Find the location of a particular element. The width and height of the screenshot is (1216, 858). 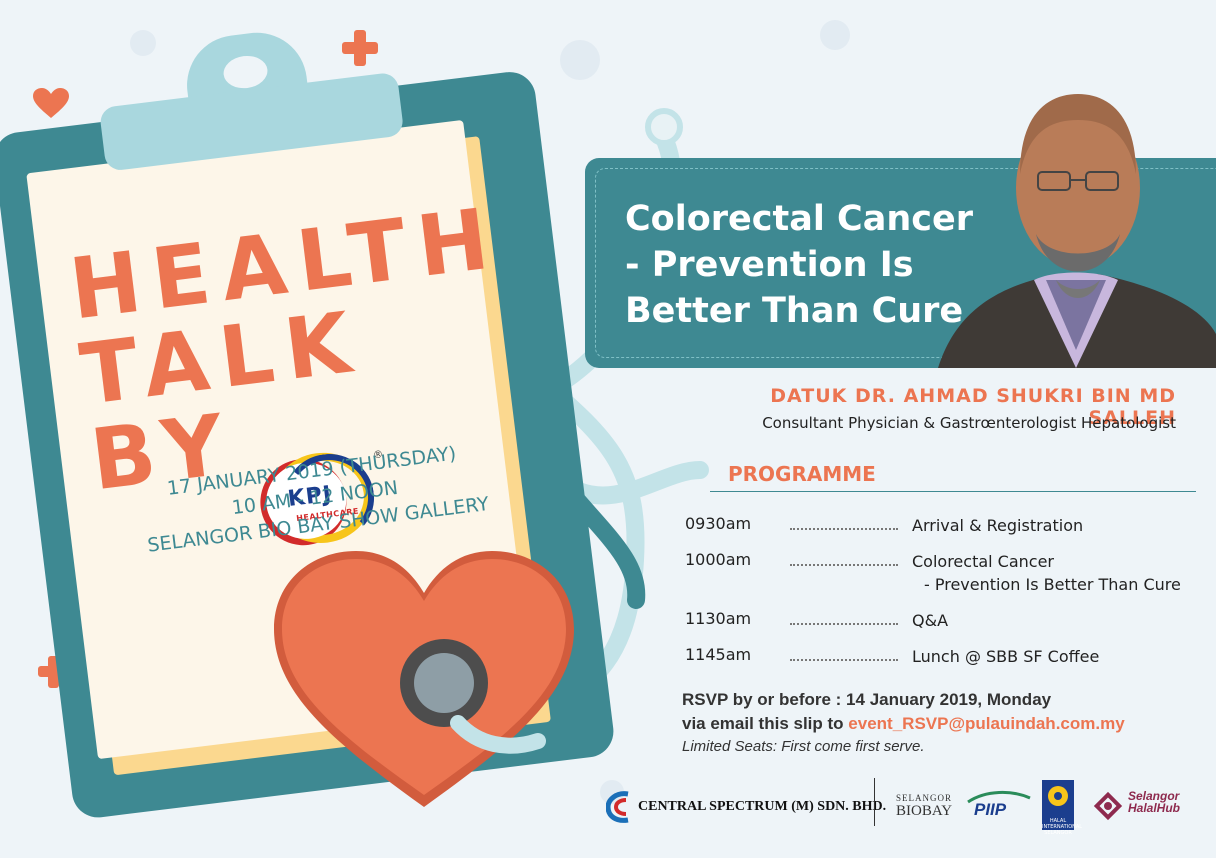

programme-title: PROGRAMME is located at coordinates (802, 474).